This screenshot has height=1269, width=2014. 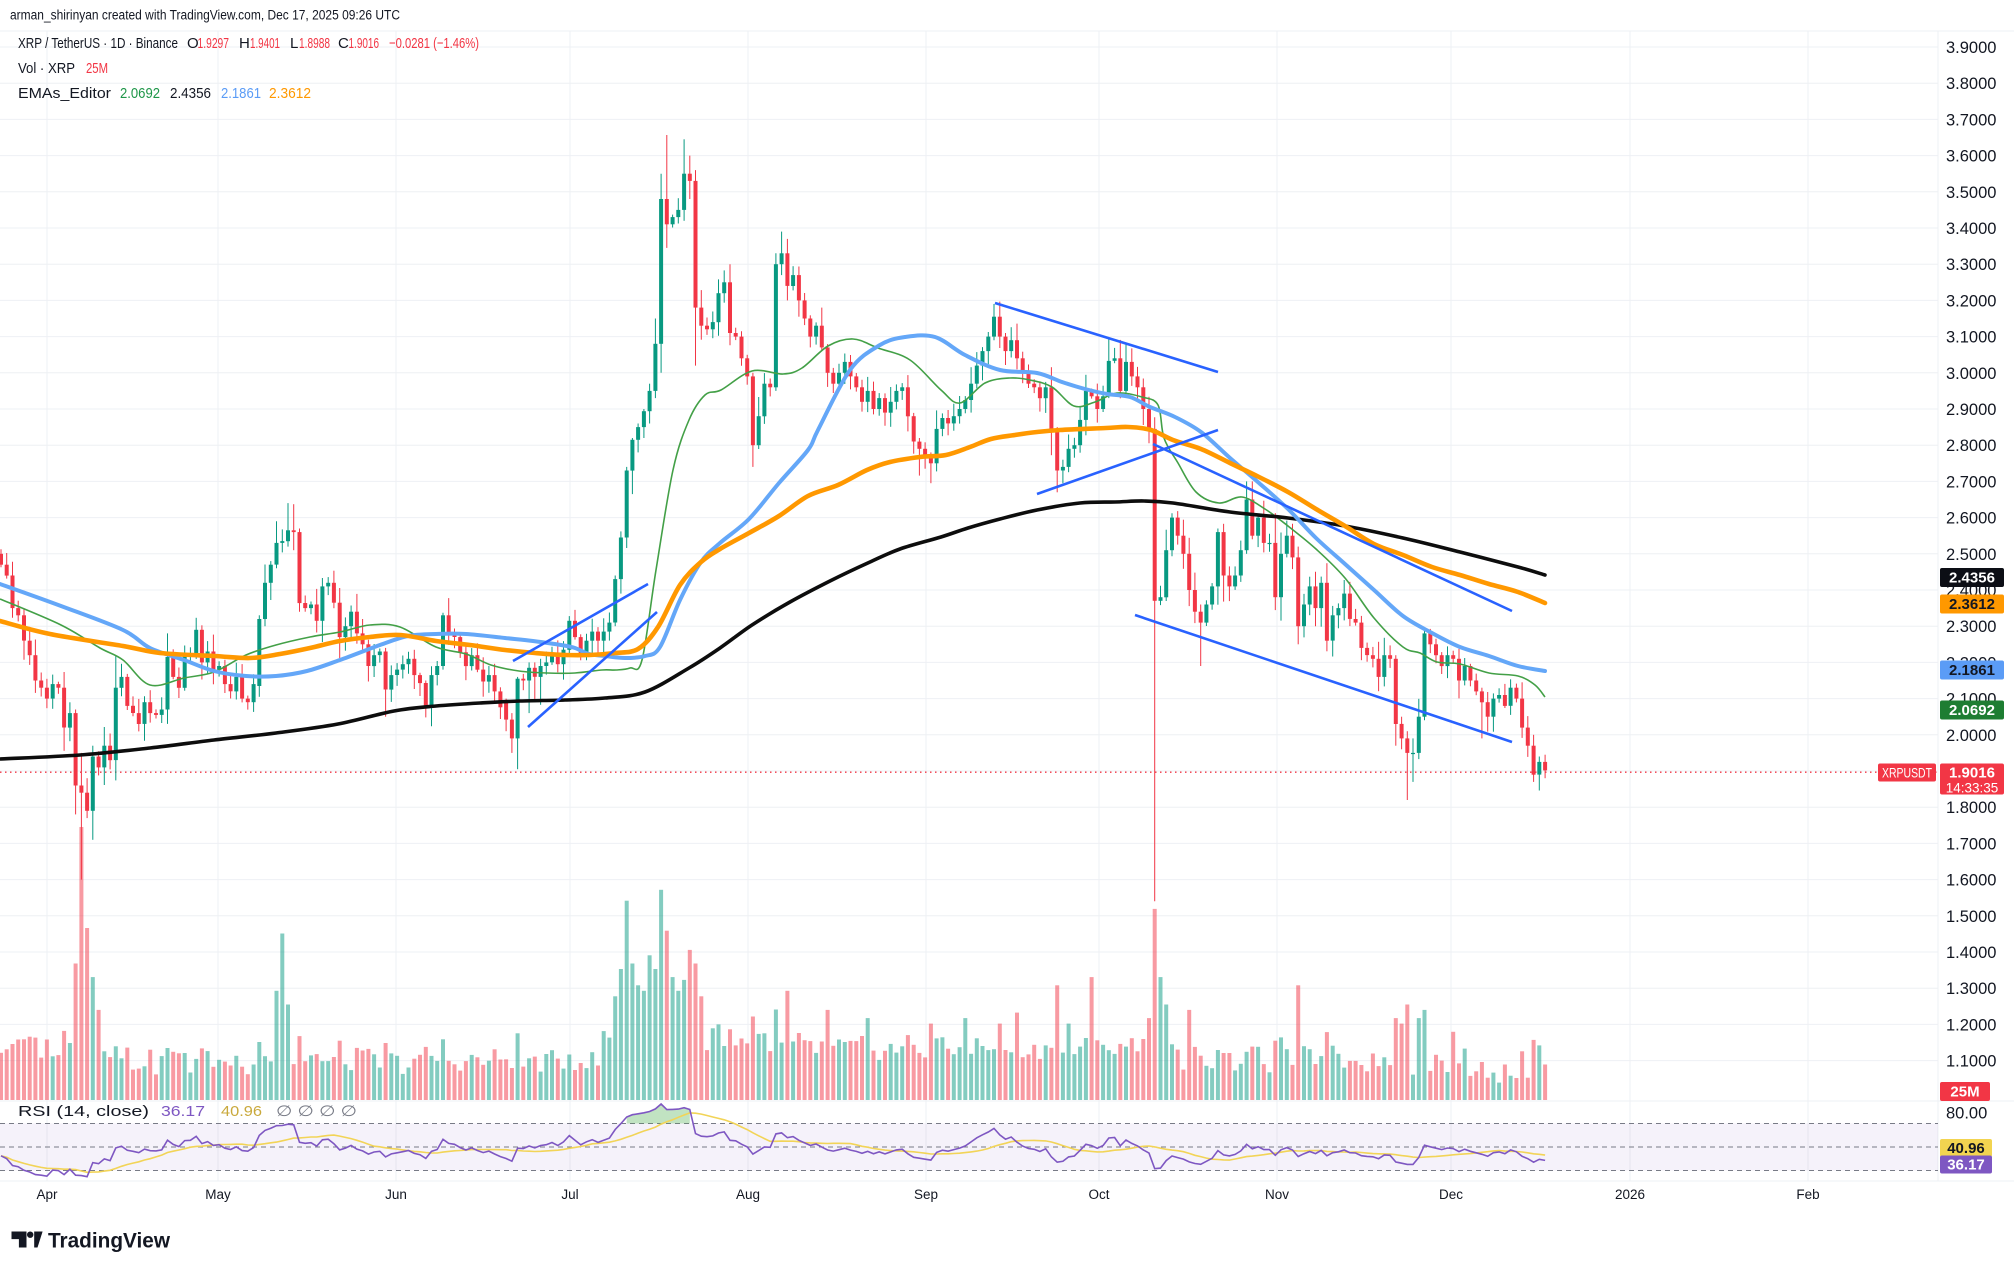 What do you see at coordinates (1971, 555) in the screenshot?
I see `svg-text: 2.5000` at bounding box center [1971, 555].